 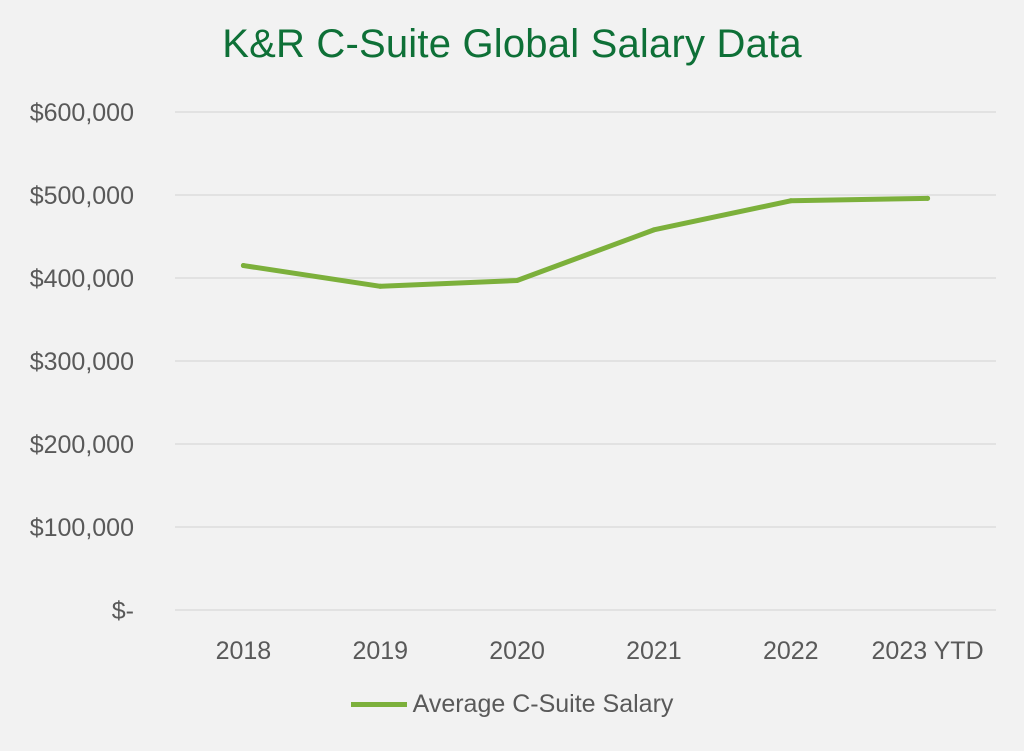 What do you see at coordinates (512, 44) in the screenshot?
I see `chart-title: K&R C-Suite Global Salary Data` at bounding box center [512, 44].